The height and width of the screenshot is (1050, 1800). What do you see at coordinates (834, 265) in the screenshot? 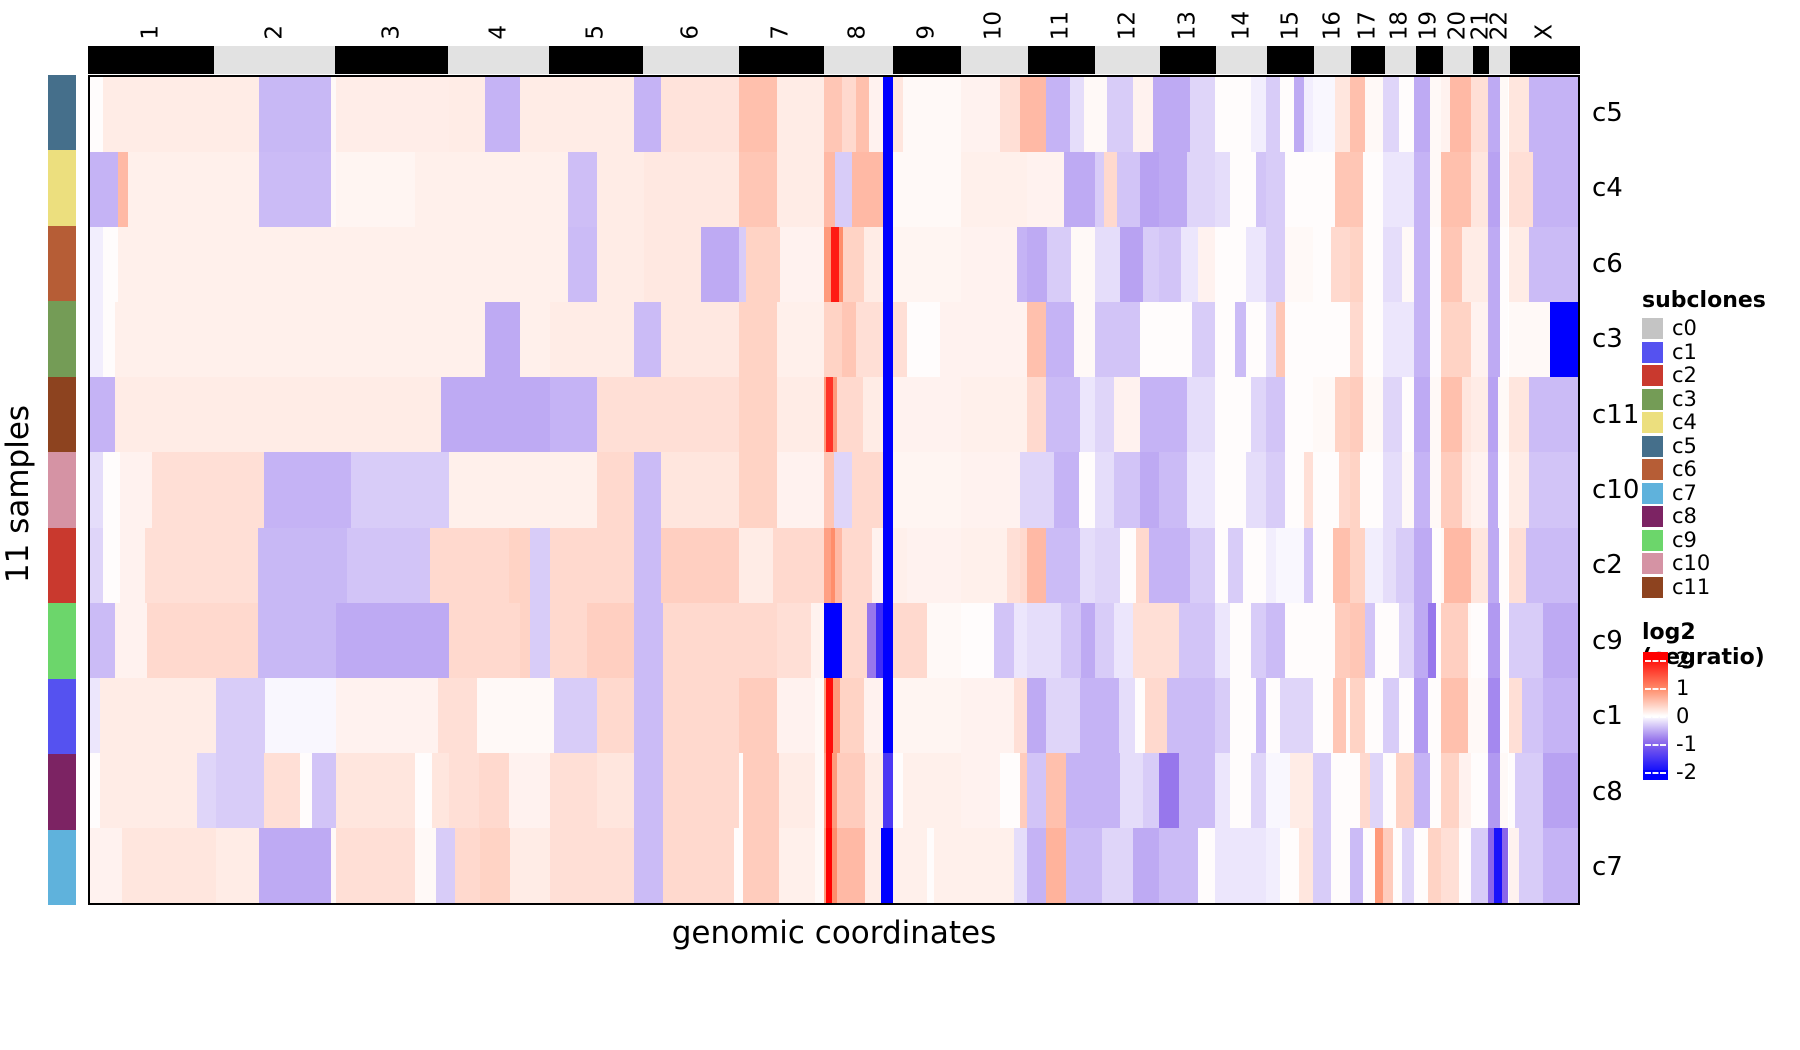
I see `heatmap-row-c6` at bounding box center [834, 265].